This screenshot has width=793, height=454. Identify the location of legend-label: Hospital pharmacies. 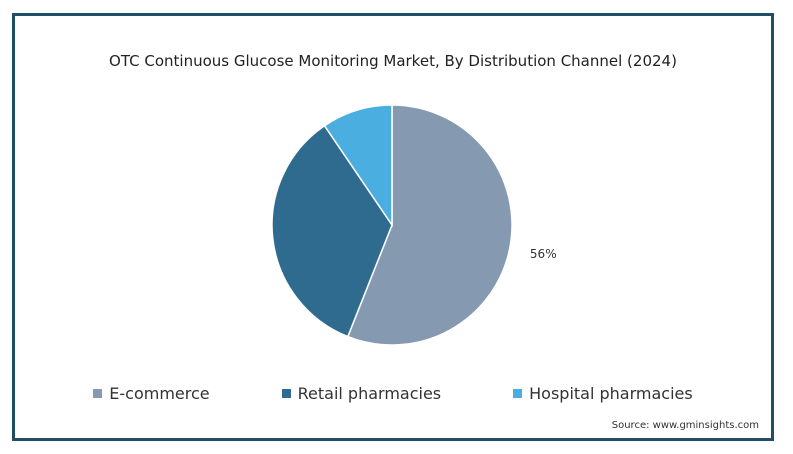
(611, 393).